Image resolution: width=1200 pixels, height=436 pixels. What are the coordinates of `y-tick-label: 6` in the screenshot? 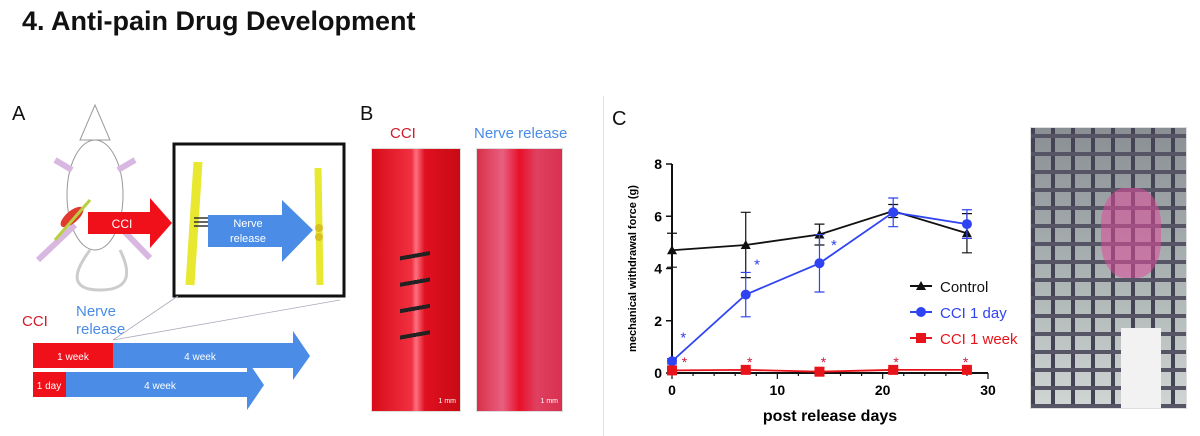 It's located at (658, 216).